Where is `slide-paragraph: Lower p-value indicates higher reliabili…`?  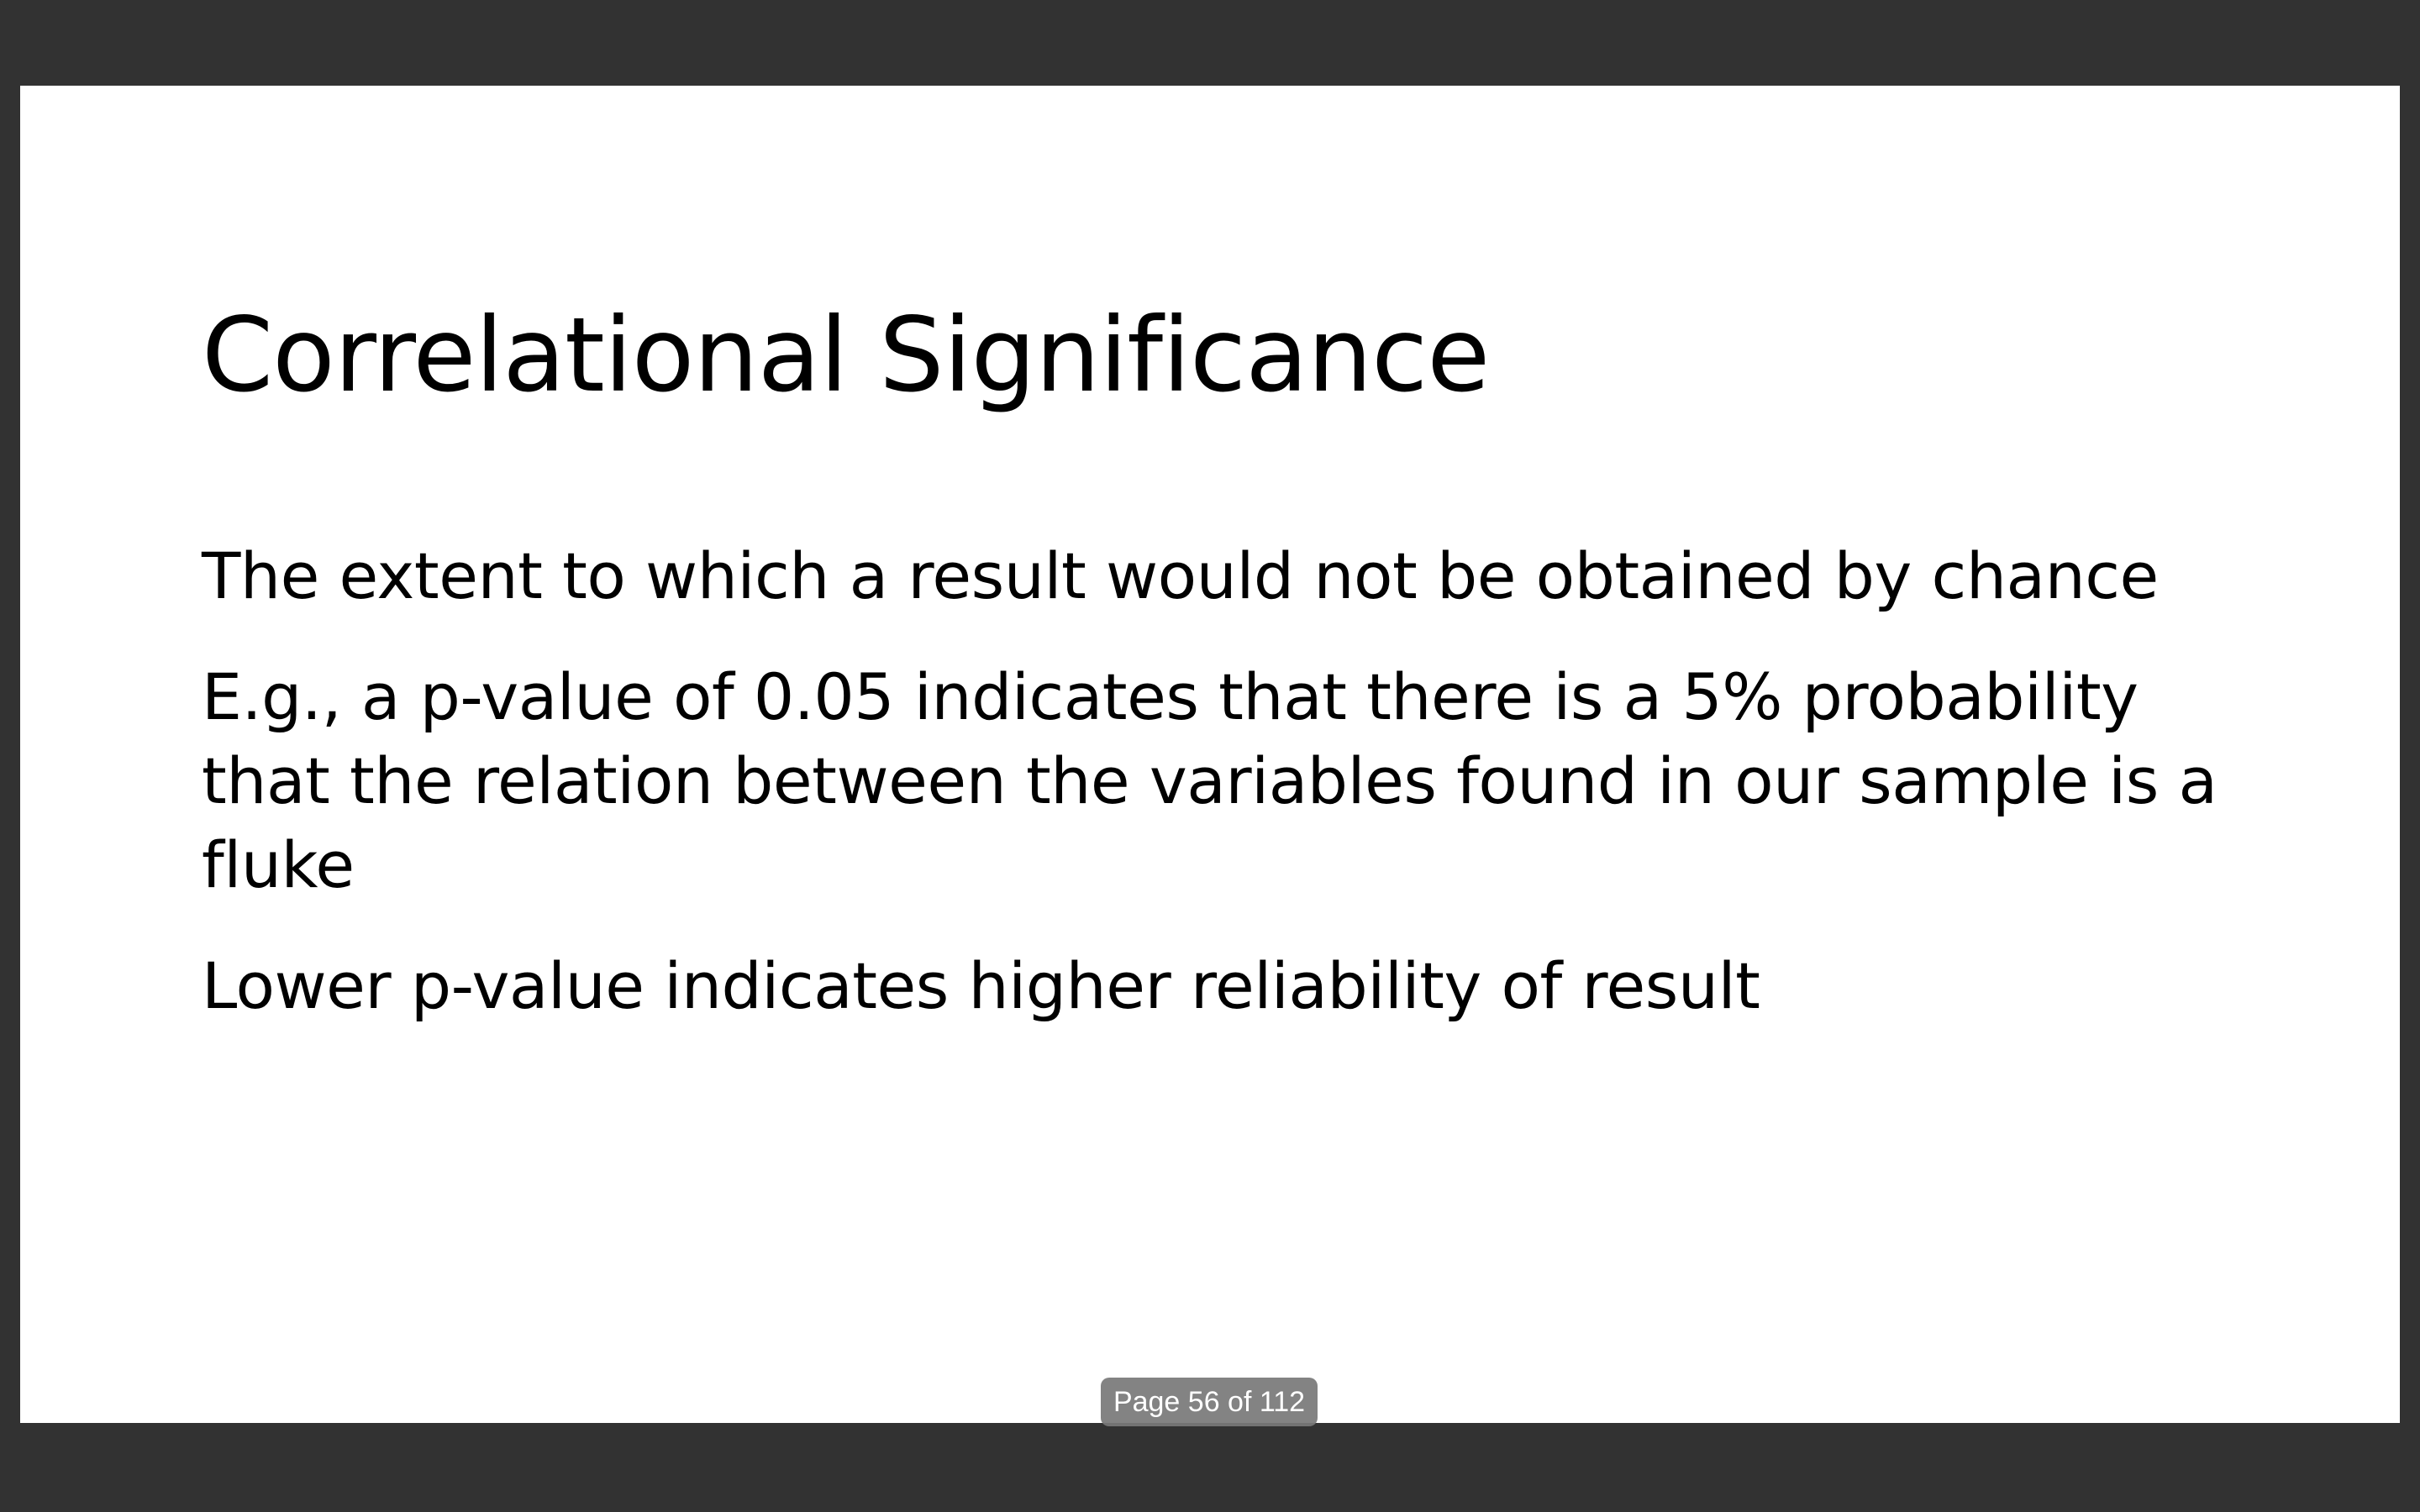
slide-paragraph: Lower p-value indicates higher reliabili… is located at coordinates (981, 985).